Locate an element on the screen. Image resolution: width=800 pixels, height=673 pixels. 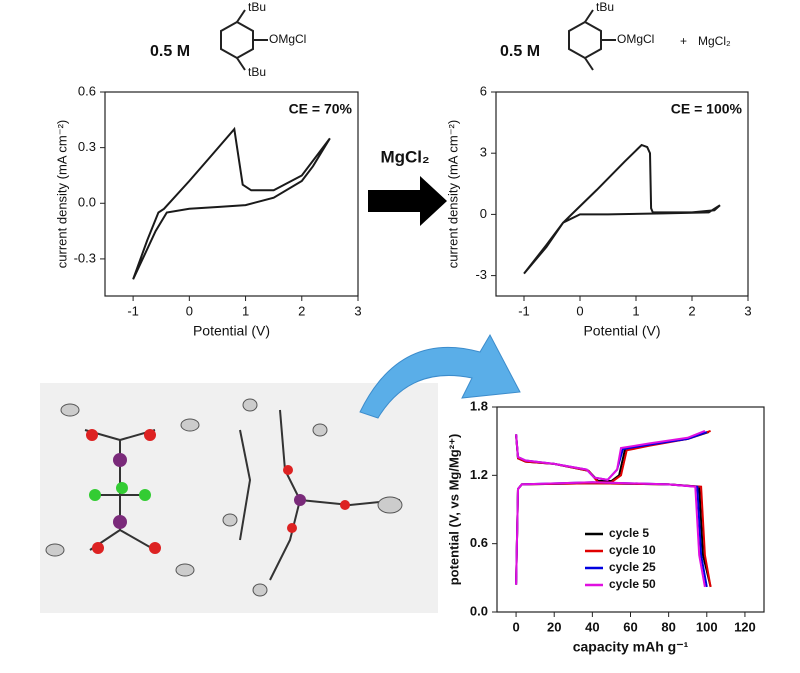
y-tick-label: 3 is located at coordinates (483, 152).